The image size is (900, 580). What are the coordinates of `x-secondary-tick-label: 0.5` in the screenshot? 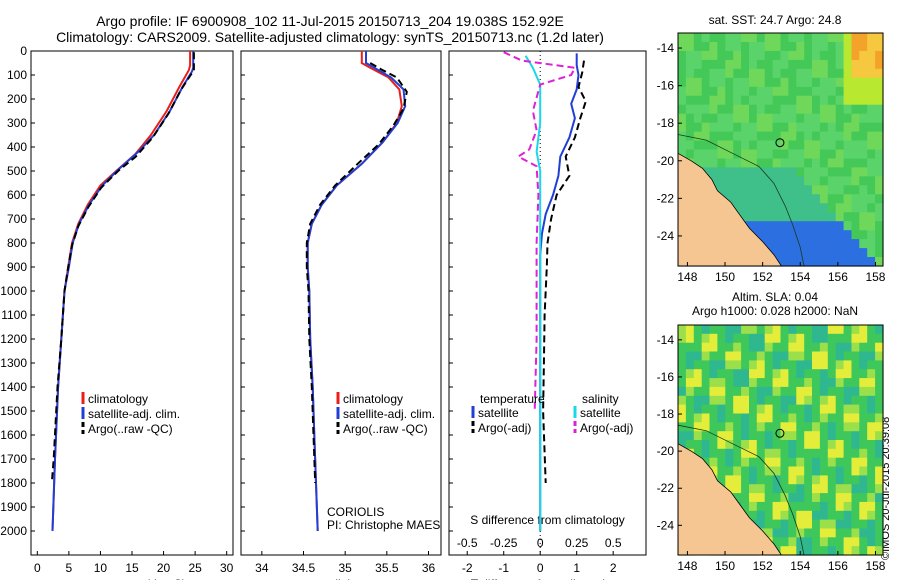 It's located at (613, 543).